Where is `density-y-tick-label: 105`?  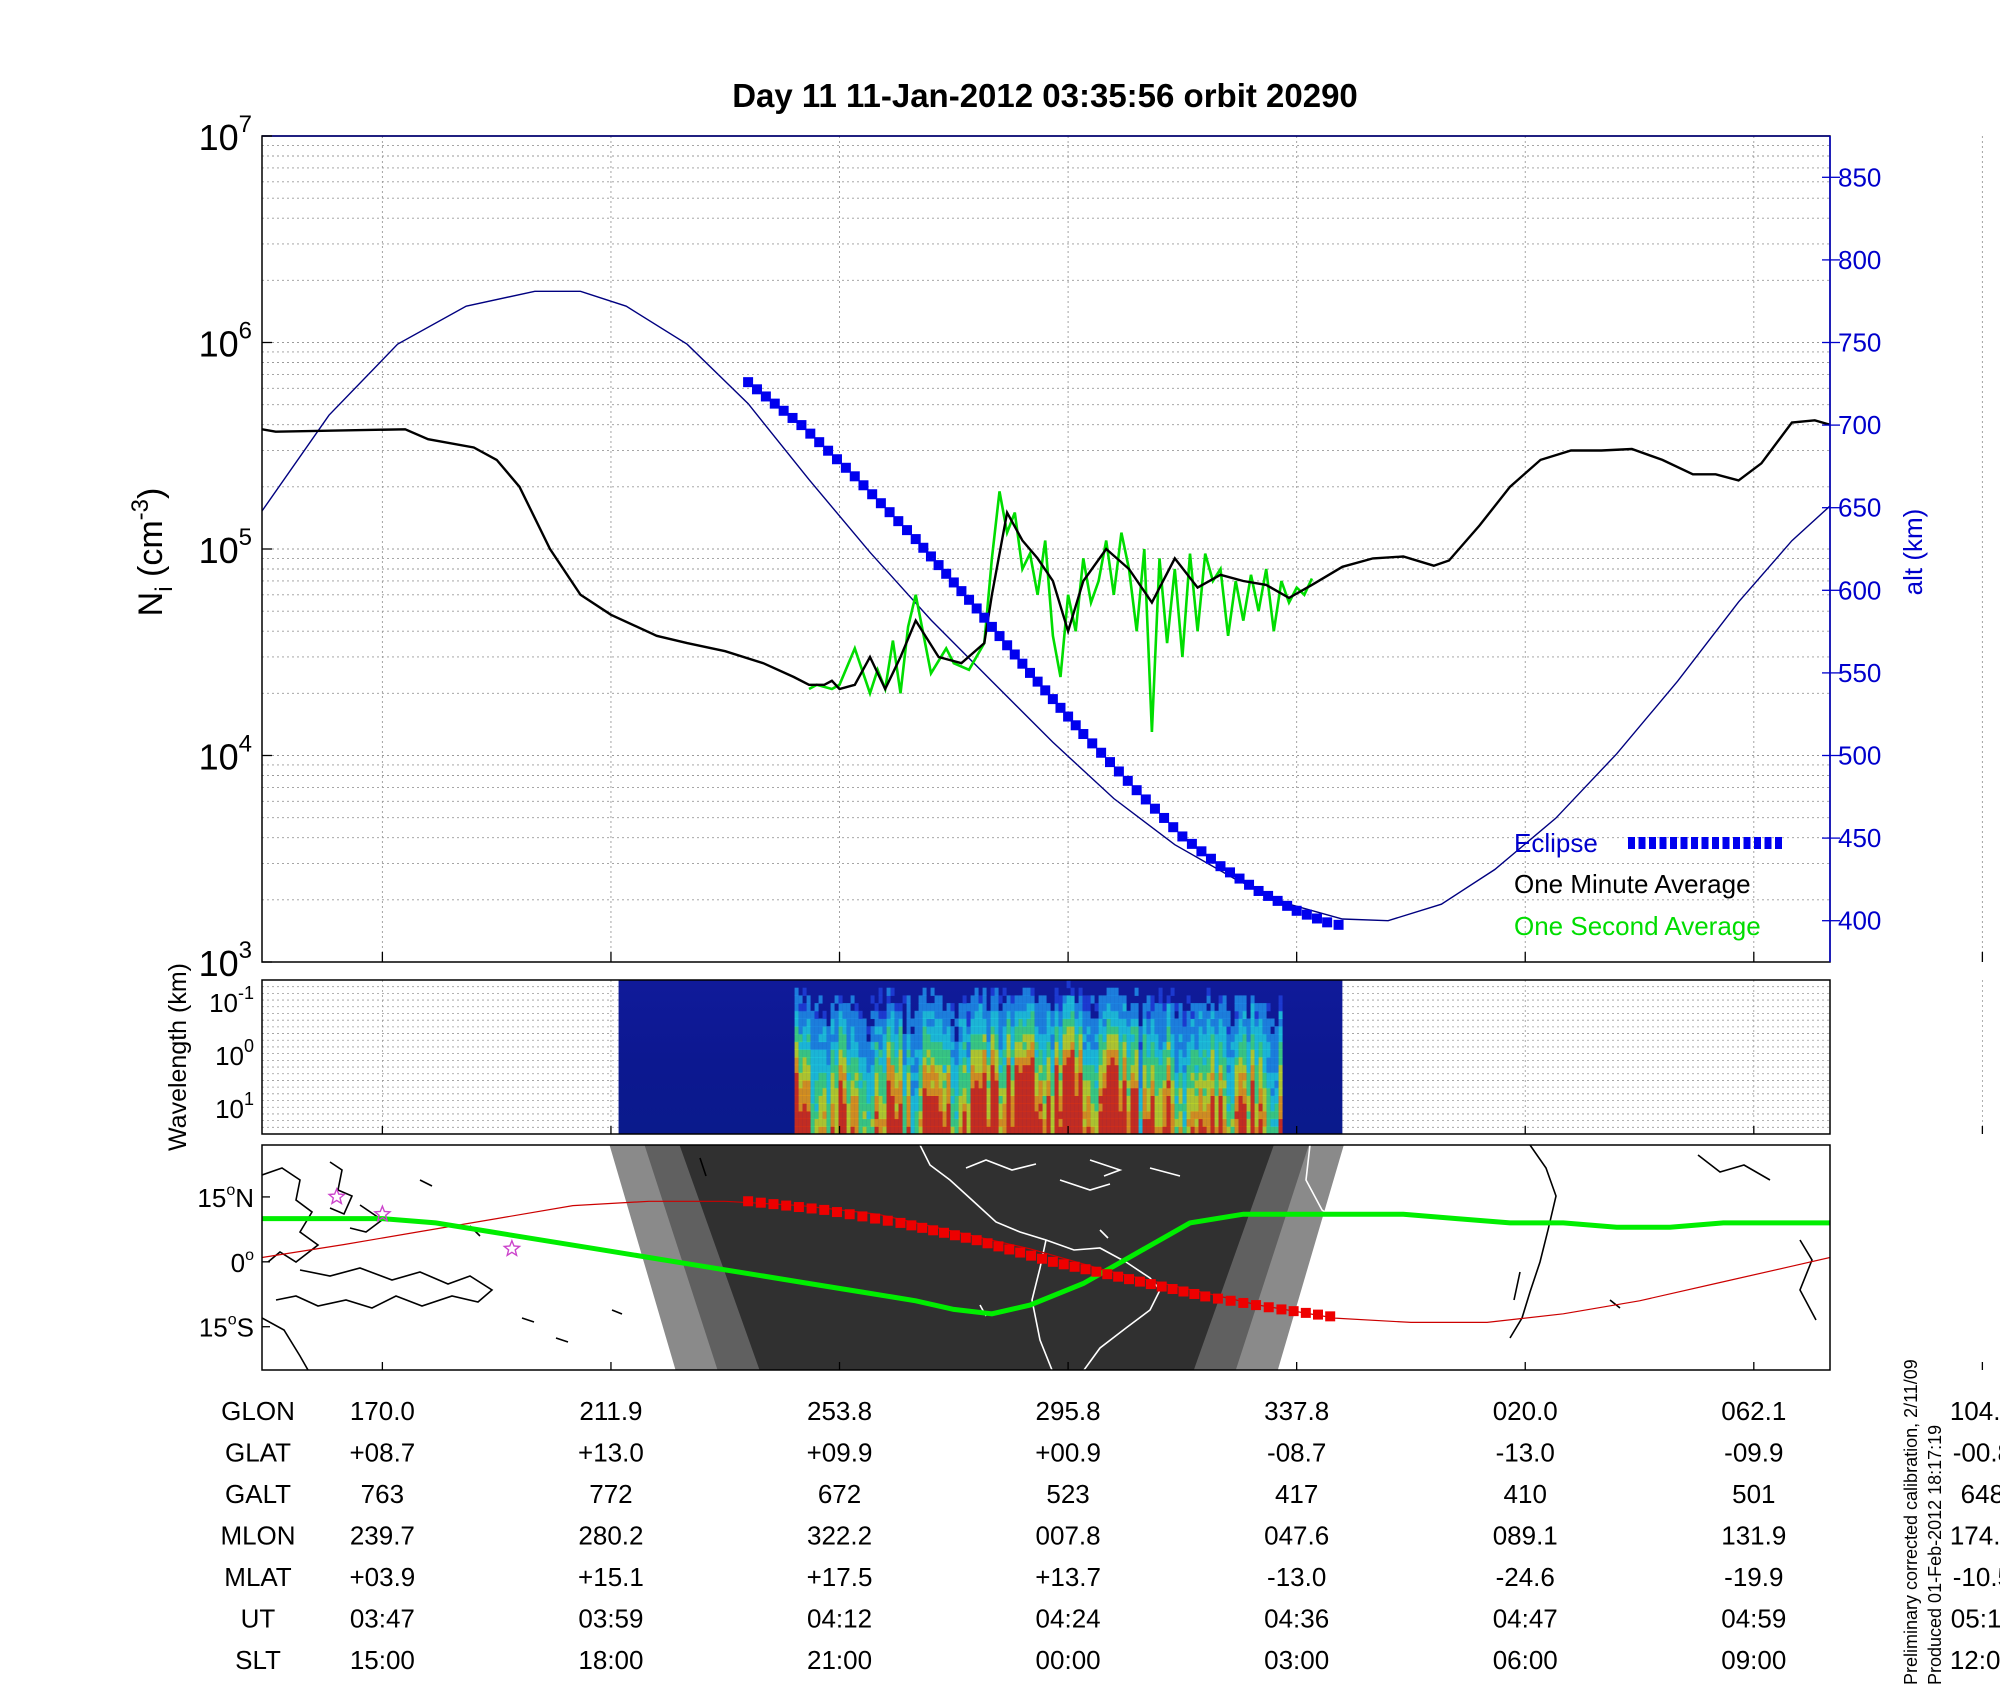
density-y-tick-label: 105 is located at coordinates (225, 547).